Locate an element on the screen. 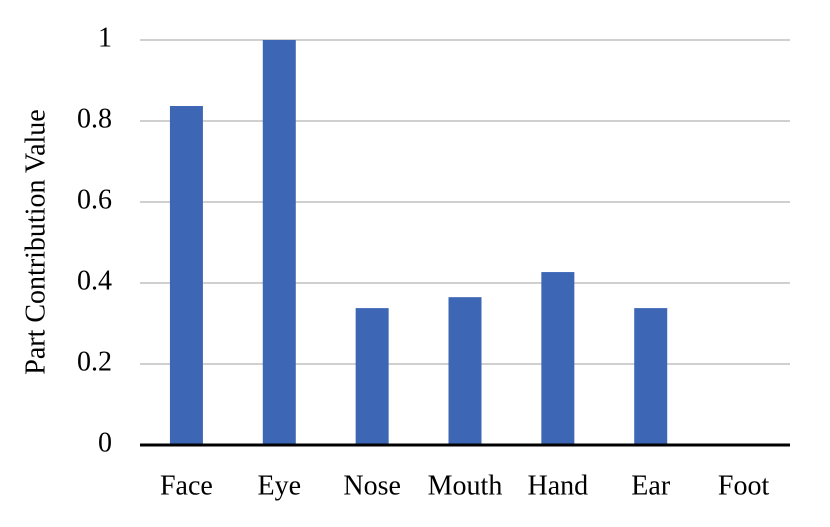 The height and width of the screenshot is (527, 830). y-tick-label: 0.6 is located at coordinates (94, 199).